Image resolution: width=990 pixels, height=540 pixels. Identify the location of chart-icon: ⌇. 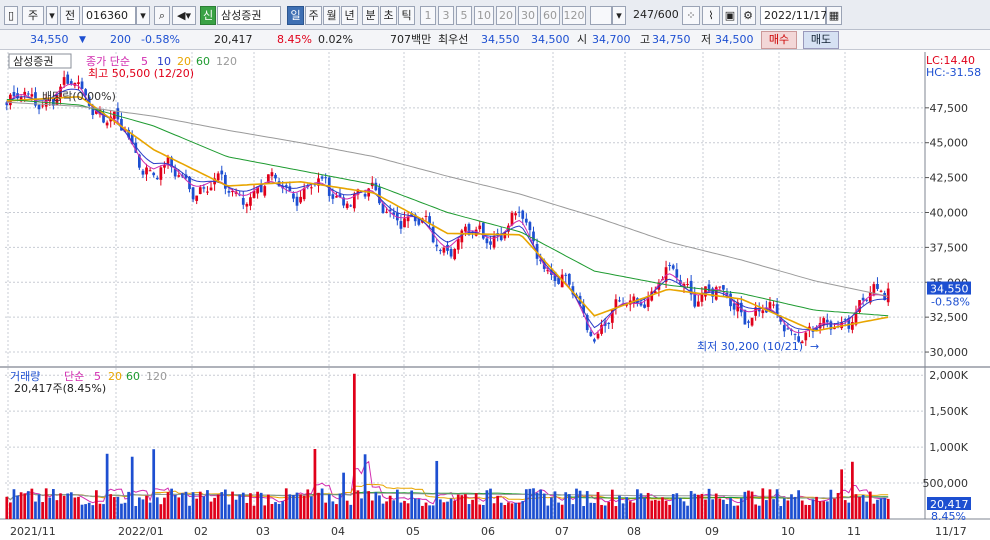
(711, 15).